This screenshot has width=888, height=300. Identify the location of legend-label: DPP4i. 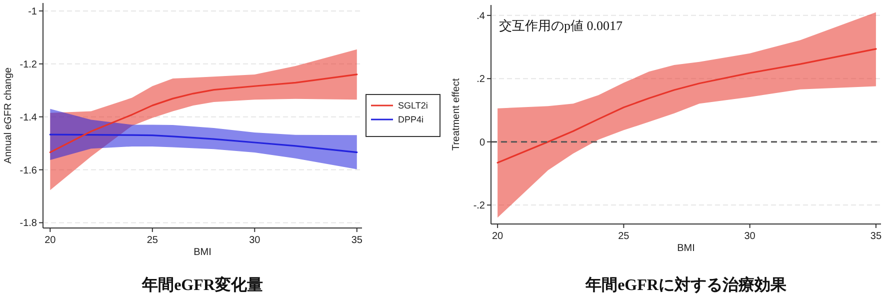
(411, 119).